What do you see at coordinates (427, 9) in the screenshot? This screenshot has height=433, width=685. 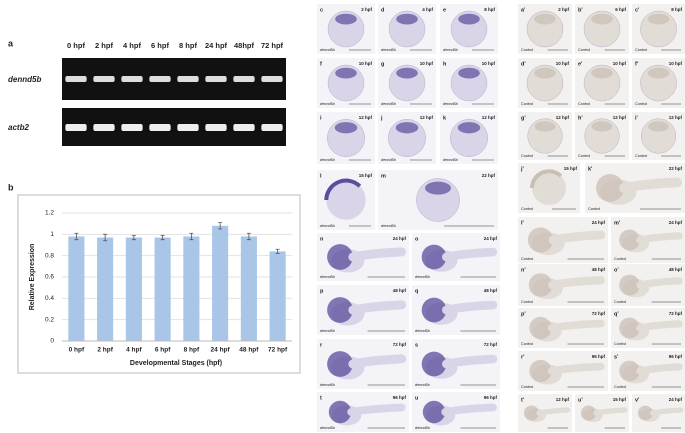 I see `stage-label: 4 hpf` at bounding box center [427, 9].